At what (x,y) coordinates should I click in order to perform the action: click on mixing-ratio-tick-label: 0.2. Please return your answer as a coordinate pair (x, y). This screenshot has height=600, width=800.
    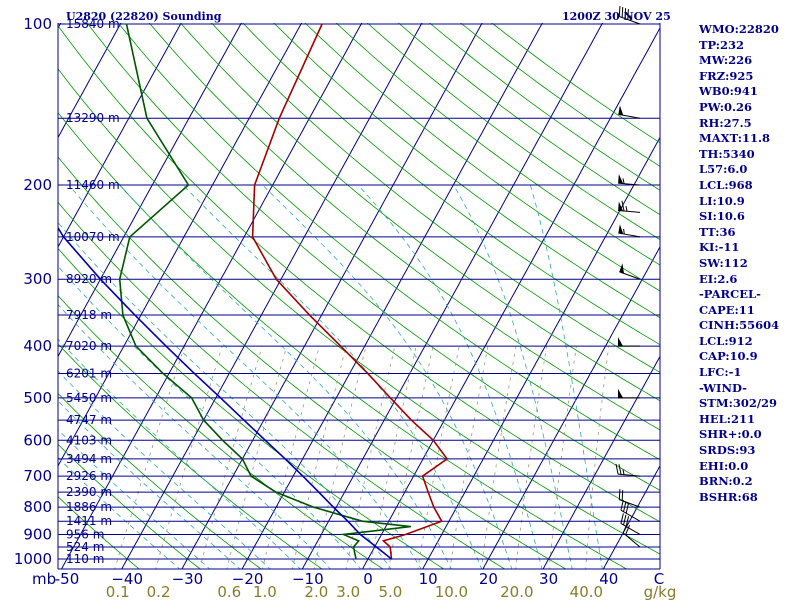
    Looking at the image, I should click on (159, 591).